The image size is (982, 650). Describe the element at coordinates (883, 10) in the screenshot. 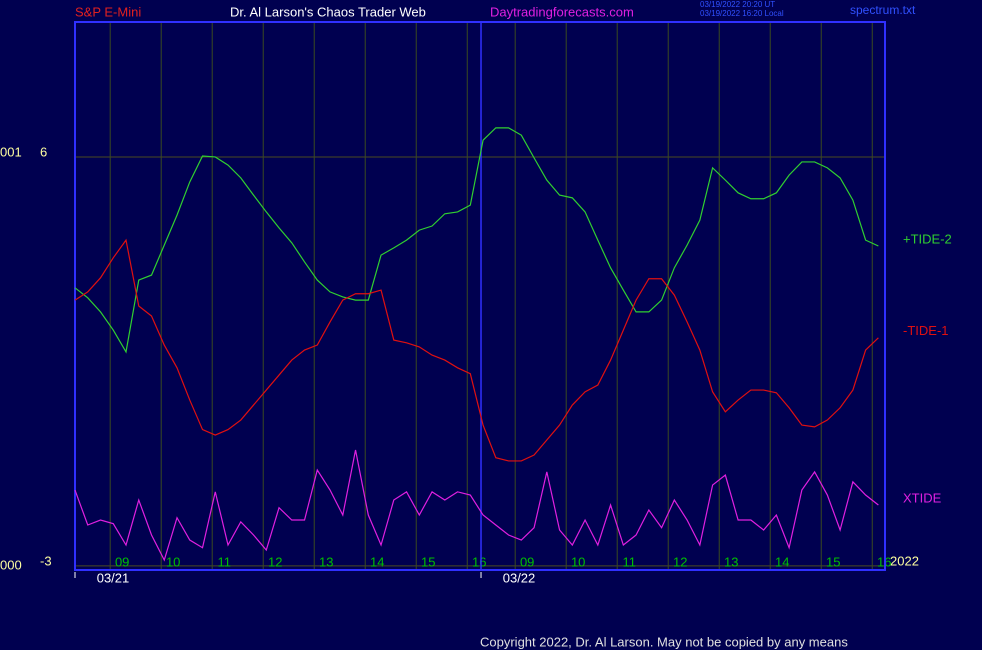

I see `file-name: spectrum.txt` at that location.